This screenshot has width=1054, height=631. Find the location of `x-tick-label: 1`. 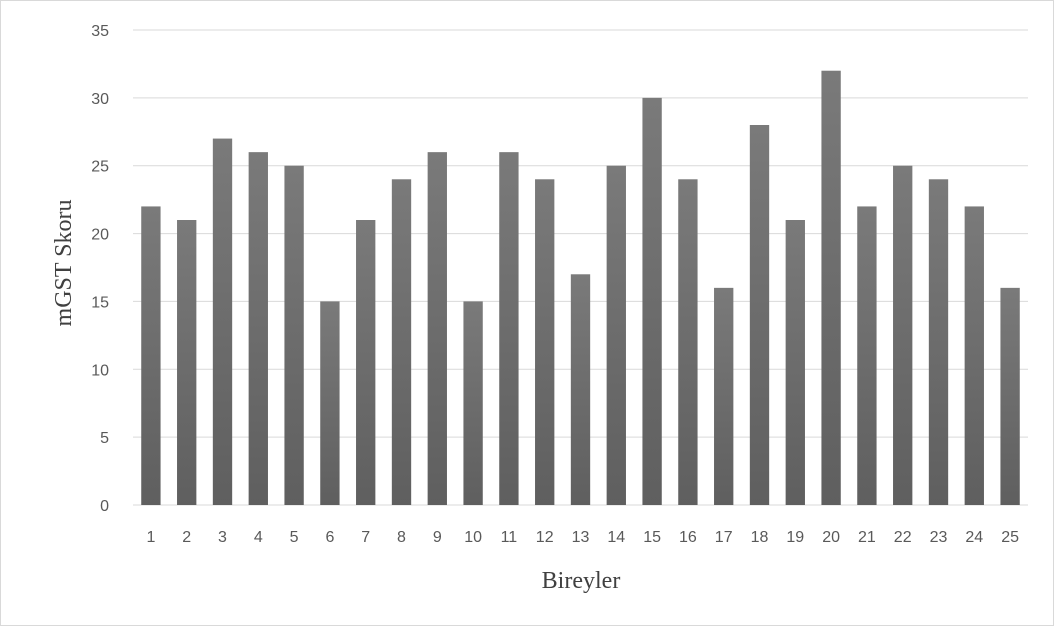

x-tick-label: 1 is located at coordinates (150, 537).